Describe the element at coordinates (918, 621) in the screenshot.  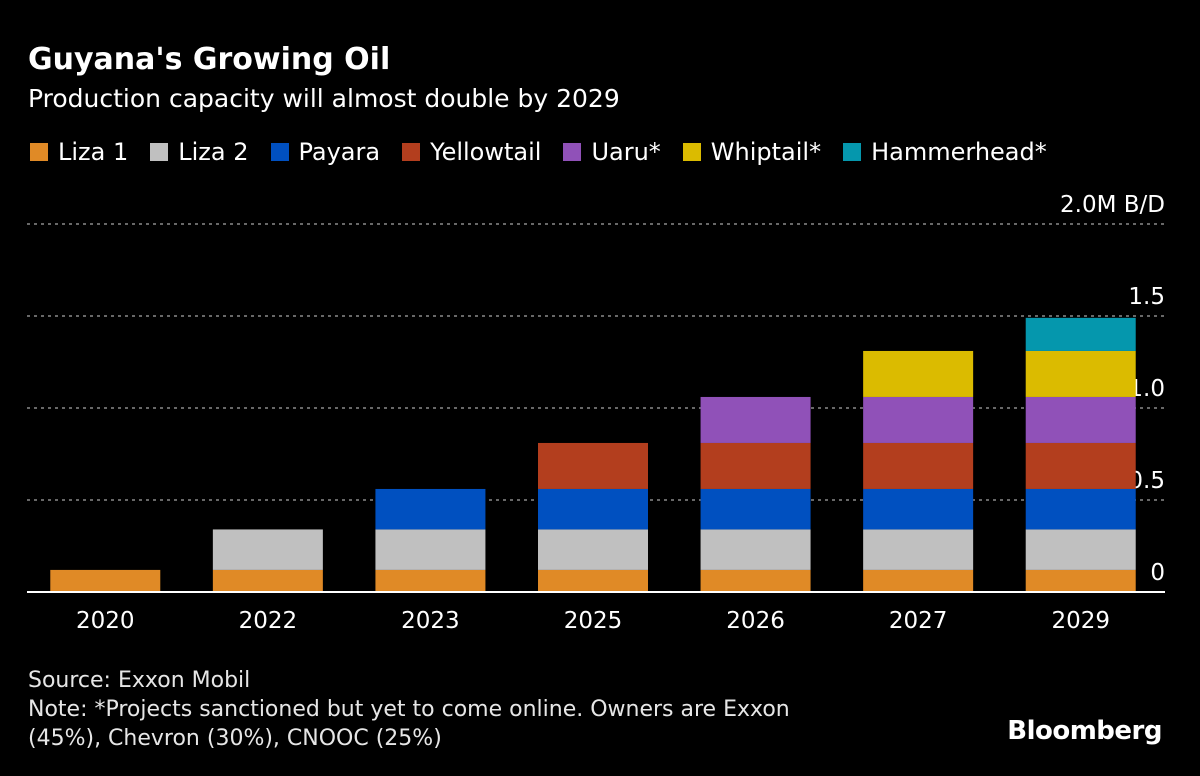
I see `x-tick-label: 2027` at that location.